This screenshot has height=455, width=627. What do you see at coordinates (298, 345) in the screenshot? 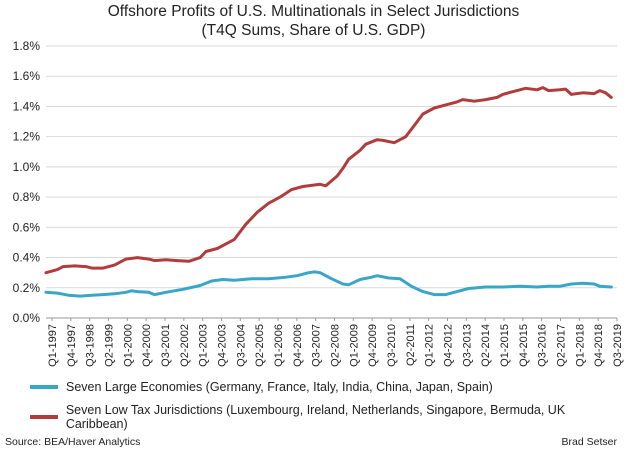
I see `x-tick-label: Q4-2006` at bounding box center [298, 345].